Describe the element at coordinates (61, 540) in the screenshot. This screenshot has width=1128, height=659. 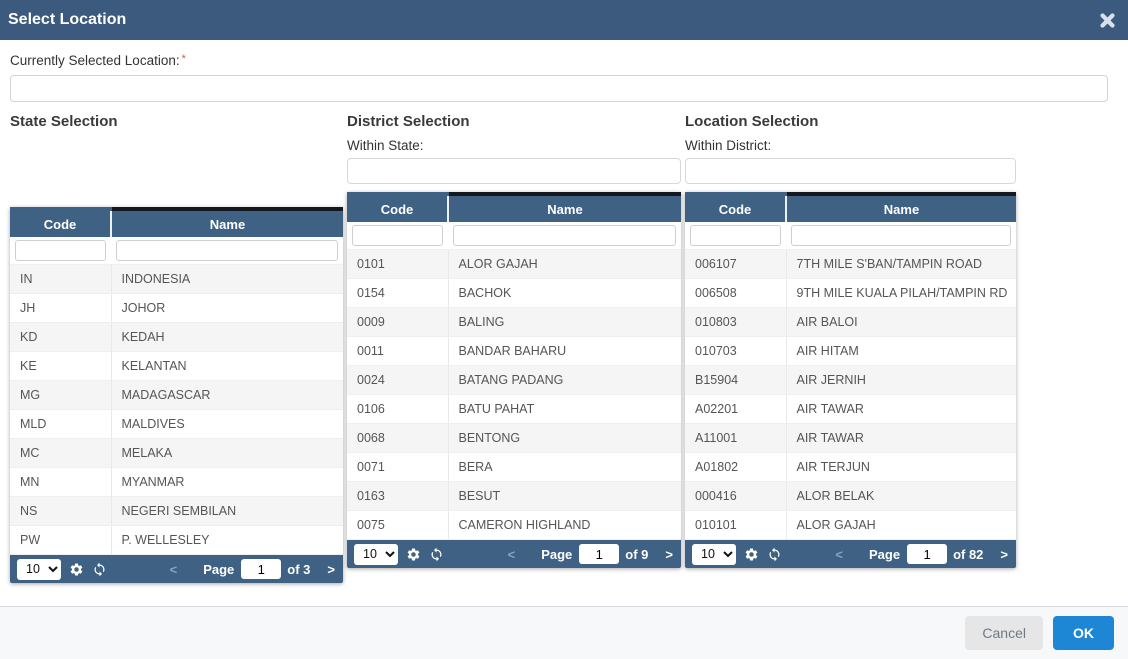
I see `row-code: PW` at that location.